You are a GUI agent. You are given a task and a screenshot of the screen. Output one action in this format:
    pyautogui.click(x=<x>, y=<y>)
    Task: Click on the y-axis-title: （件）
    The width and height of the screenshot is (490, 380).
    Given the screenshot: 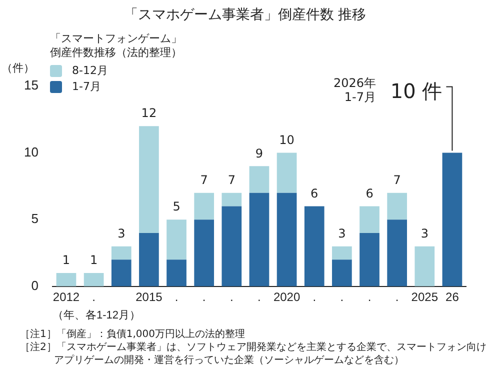 What is the action you would take?
    pyautogui.click(x=18, y=67)
    